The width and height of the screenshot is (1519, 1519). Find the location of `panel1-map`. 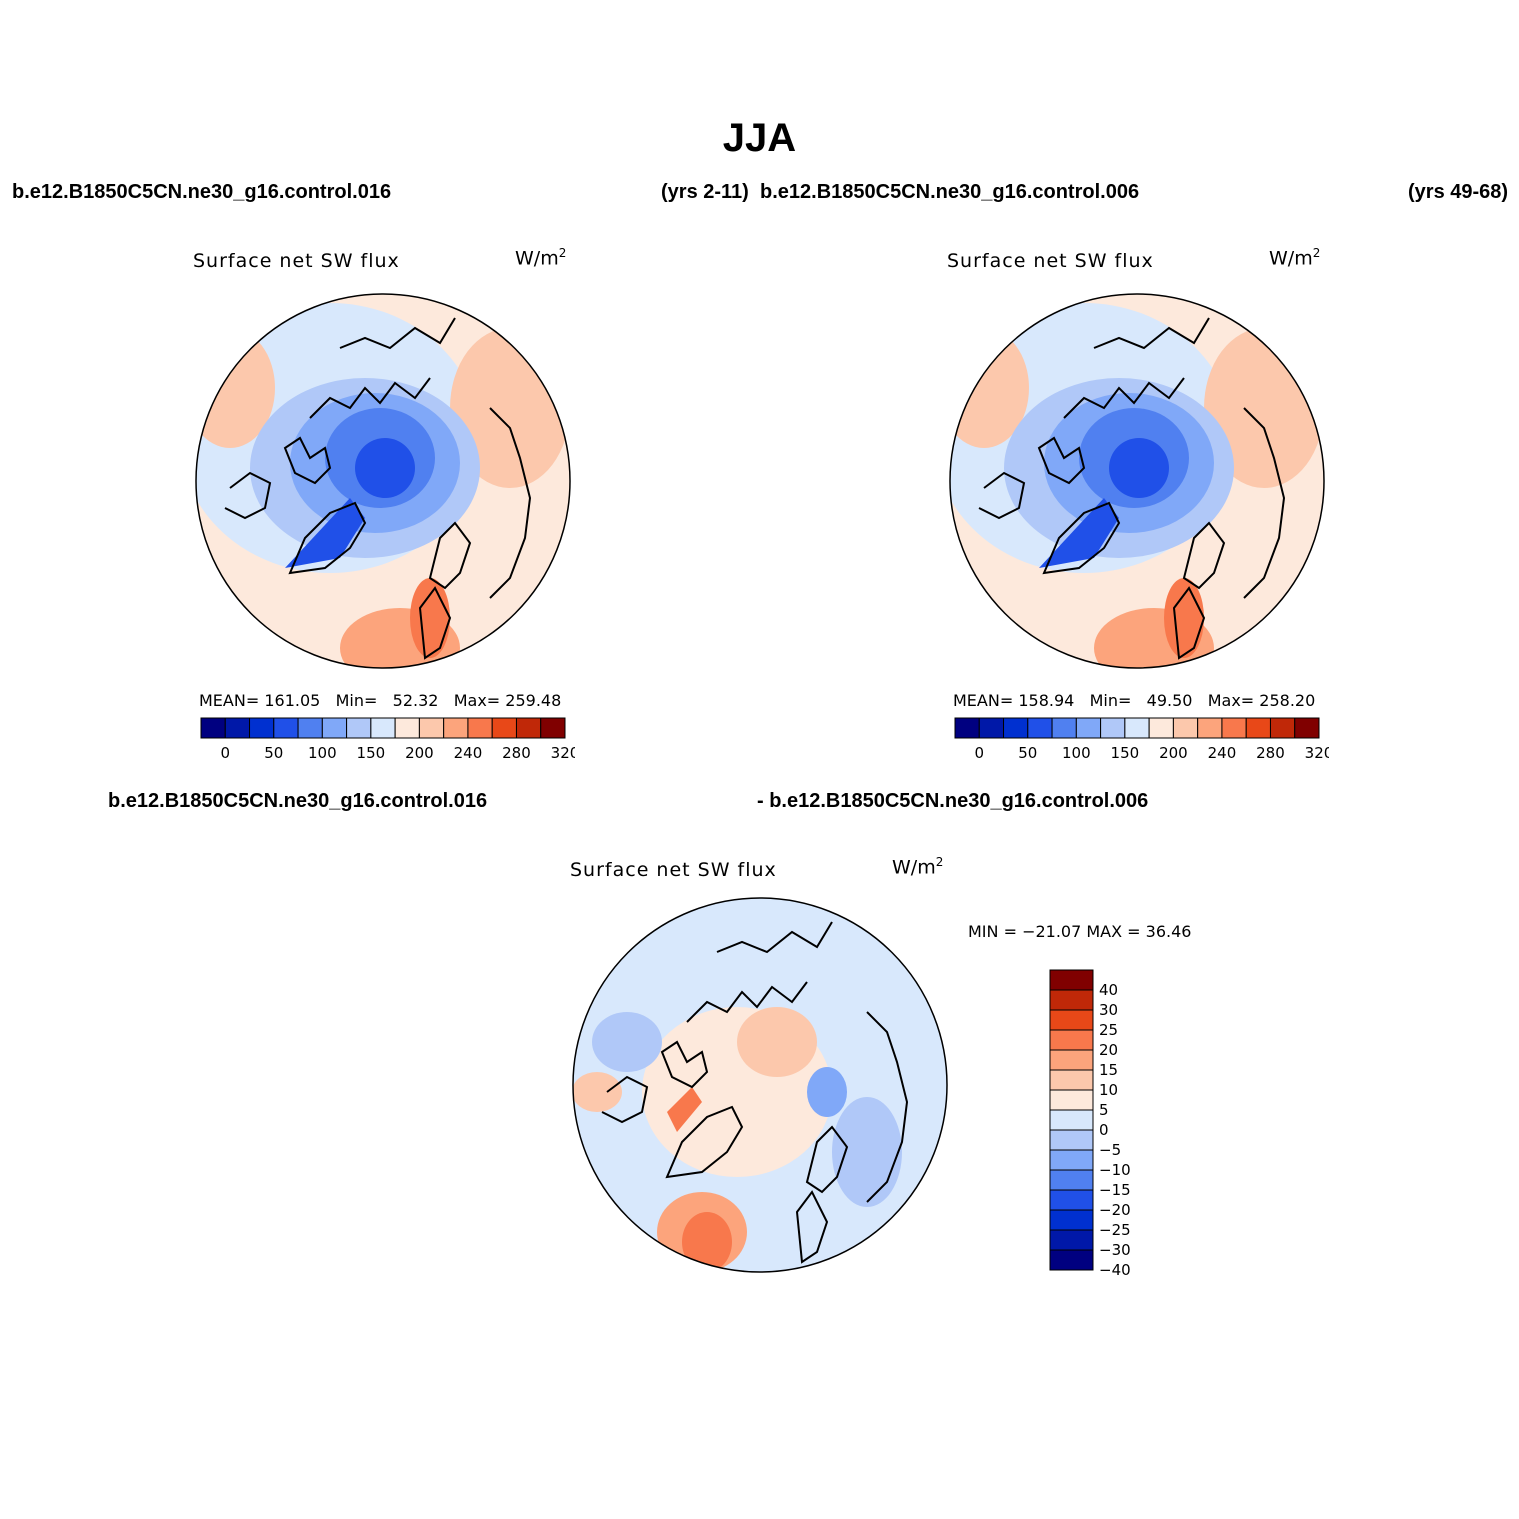

panel1-map is located at coordinates (383, 481).